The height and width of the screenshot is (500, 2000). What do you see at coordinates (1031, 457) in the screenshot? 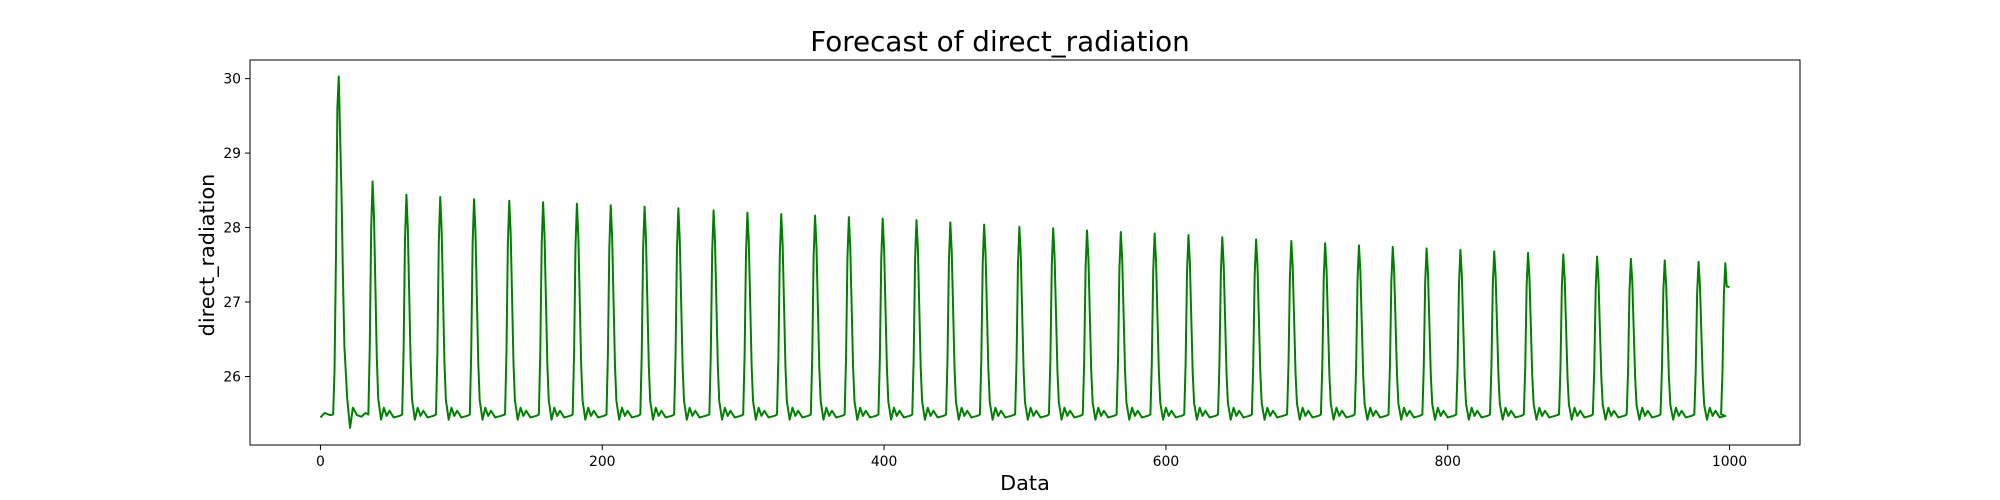
I see `x-axis: 0 200 400 600 800 1000` at bounding box center [1031, 457].